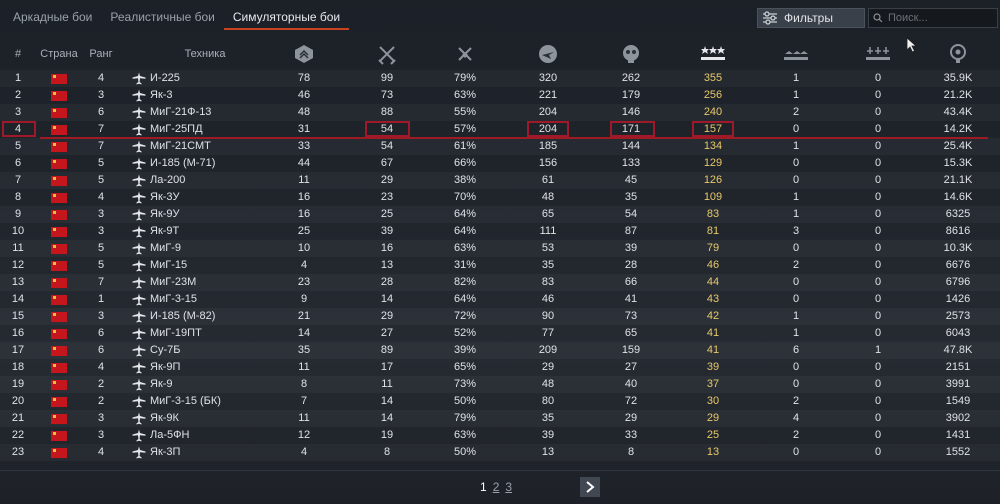  What do you see at coordinates (496, 487) in the screenshot?
I see `page-2: 2` at bounding box center [496, 487].